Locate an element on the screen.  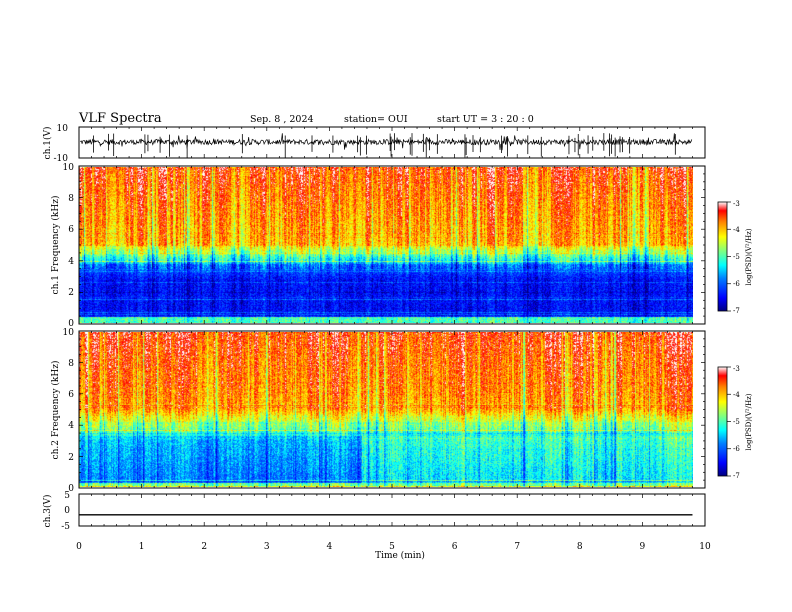
date-label: Sep. 8 , 2024 is located at coordinates (282, 119).